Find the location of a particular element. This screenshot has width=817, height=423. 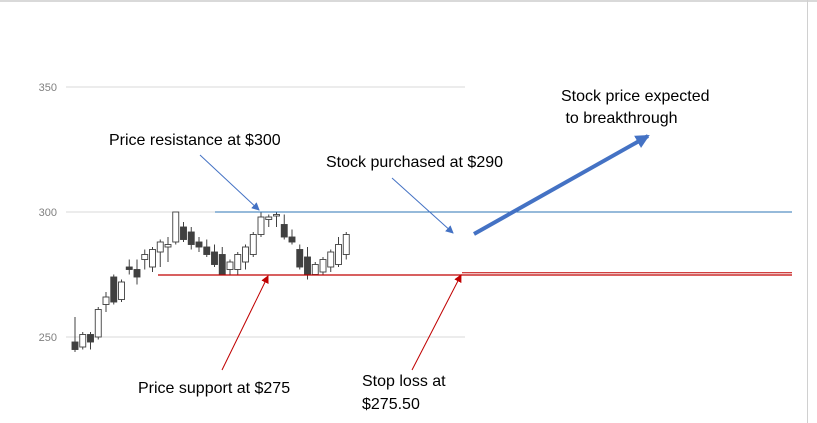

resistance-arrow is located at coordinates (229, 182).